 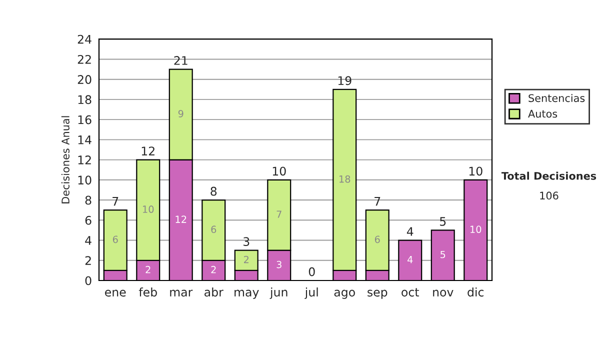 What do you see at coordinates (65, 160) in the screenshot?
I see `y-axis-title: Decisiones Anual` at bounding box center [65, 160].